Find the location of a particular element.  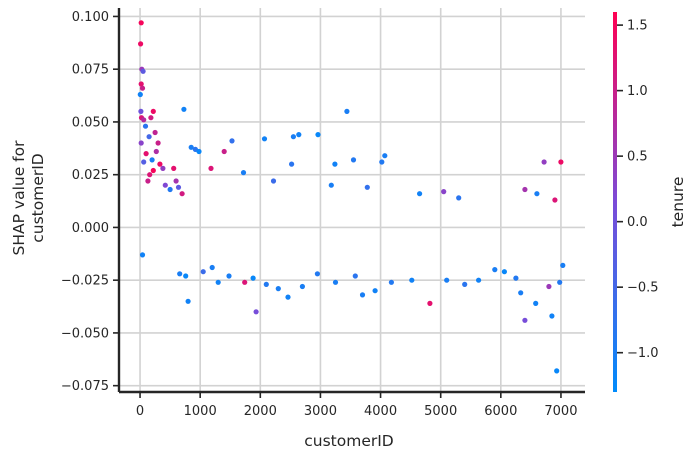

x-tick-label: 3000 is located at coordinates (320, 411).